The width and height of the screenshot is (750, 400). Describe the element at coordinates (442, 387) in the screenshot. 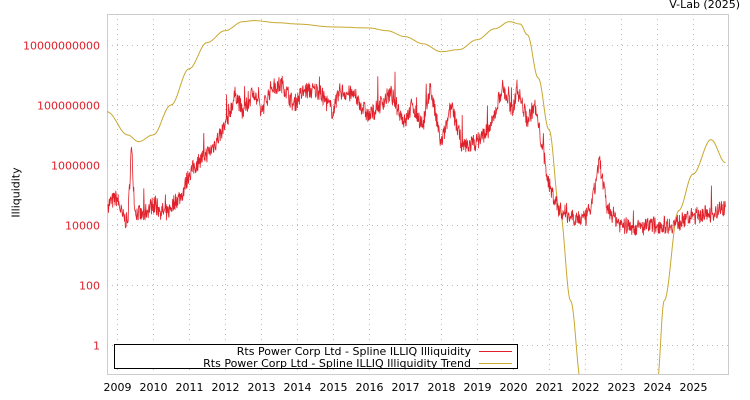

I see `x-tick-label: 2018` at that location.